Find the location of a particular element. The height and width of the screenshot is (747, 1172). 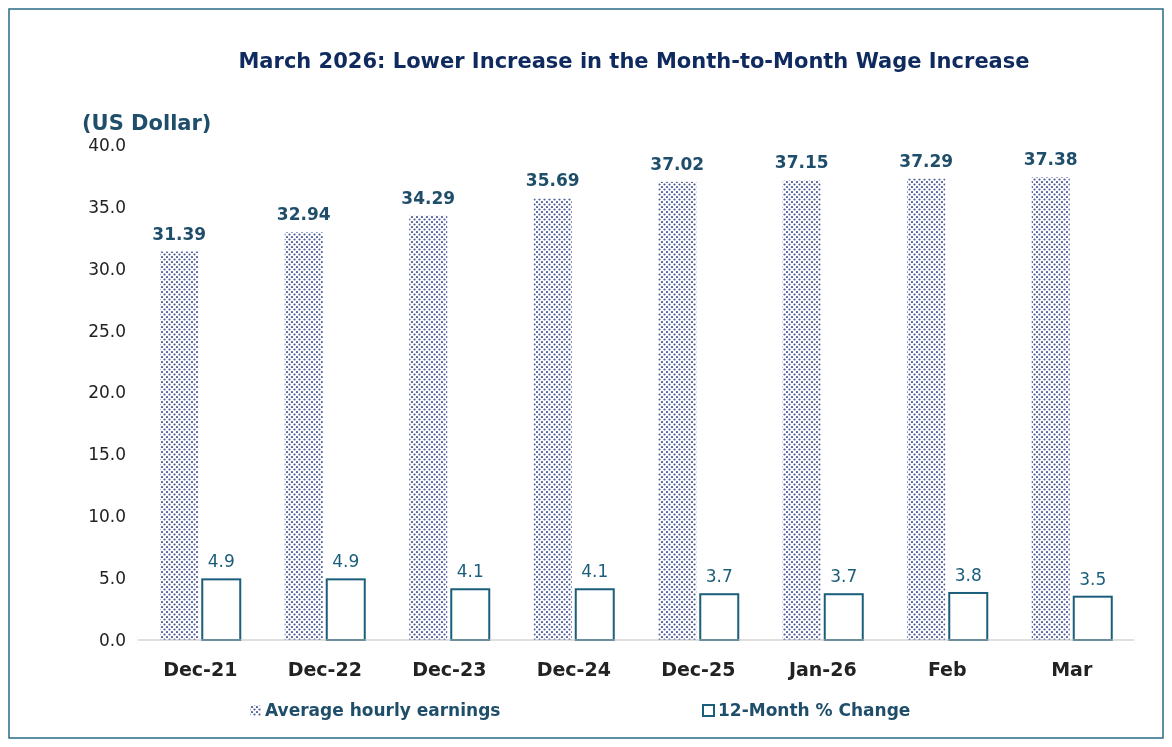

y-tick-label: 5.0 is located at coordinates (112, 578).